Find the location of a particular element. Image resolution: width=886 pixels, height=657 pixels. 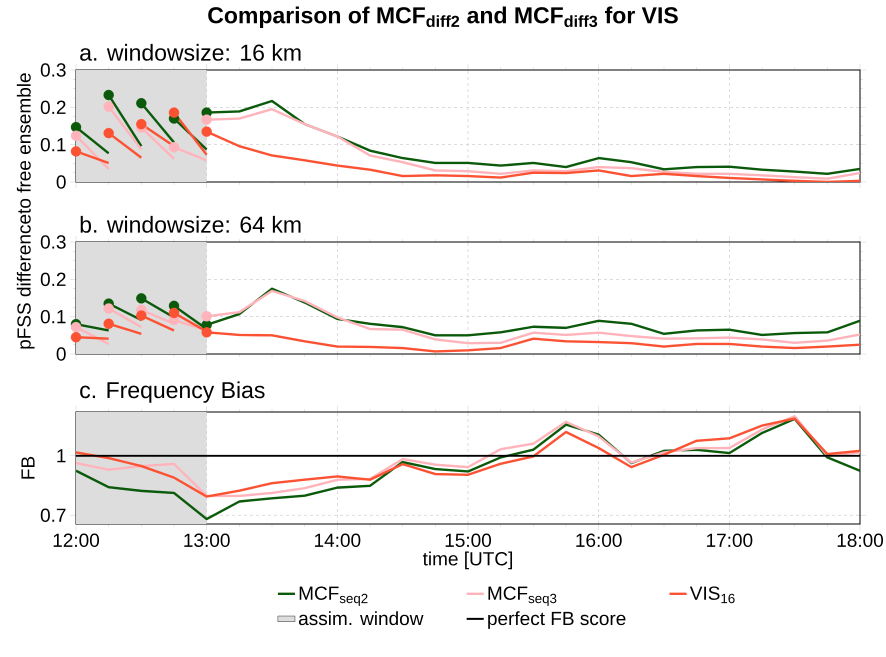

chart-title: b. windowsize: 64 km is located at coordinates (190, 224).